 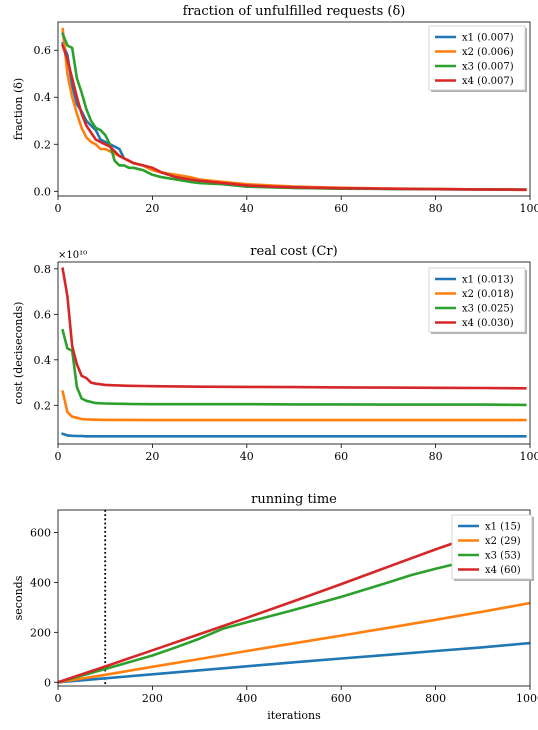 What do you see at coordinates (488, 280) in the screenshot?
I see `legend-label: x1 (0.013)` at bounding box center [488, 280].